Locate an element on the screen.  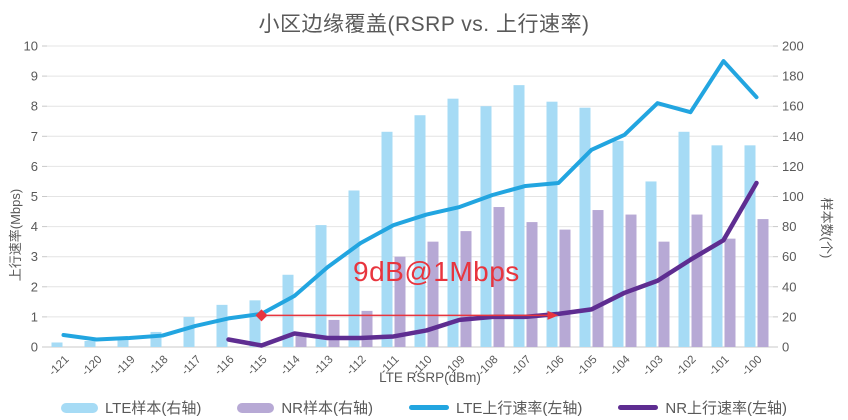
svg-text: 100 is located at coordinates (793, 196).